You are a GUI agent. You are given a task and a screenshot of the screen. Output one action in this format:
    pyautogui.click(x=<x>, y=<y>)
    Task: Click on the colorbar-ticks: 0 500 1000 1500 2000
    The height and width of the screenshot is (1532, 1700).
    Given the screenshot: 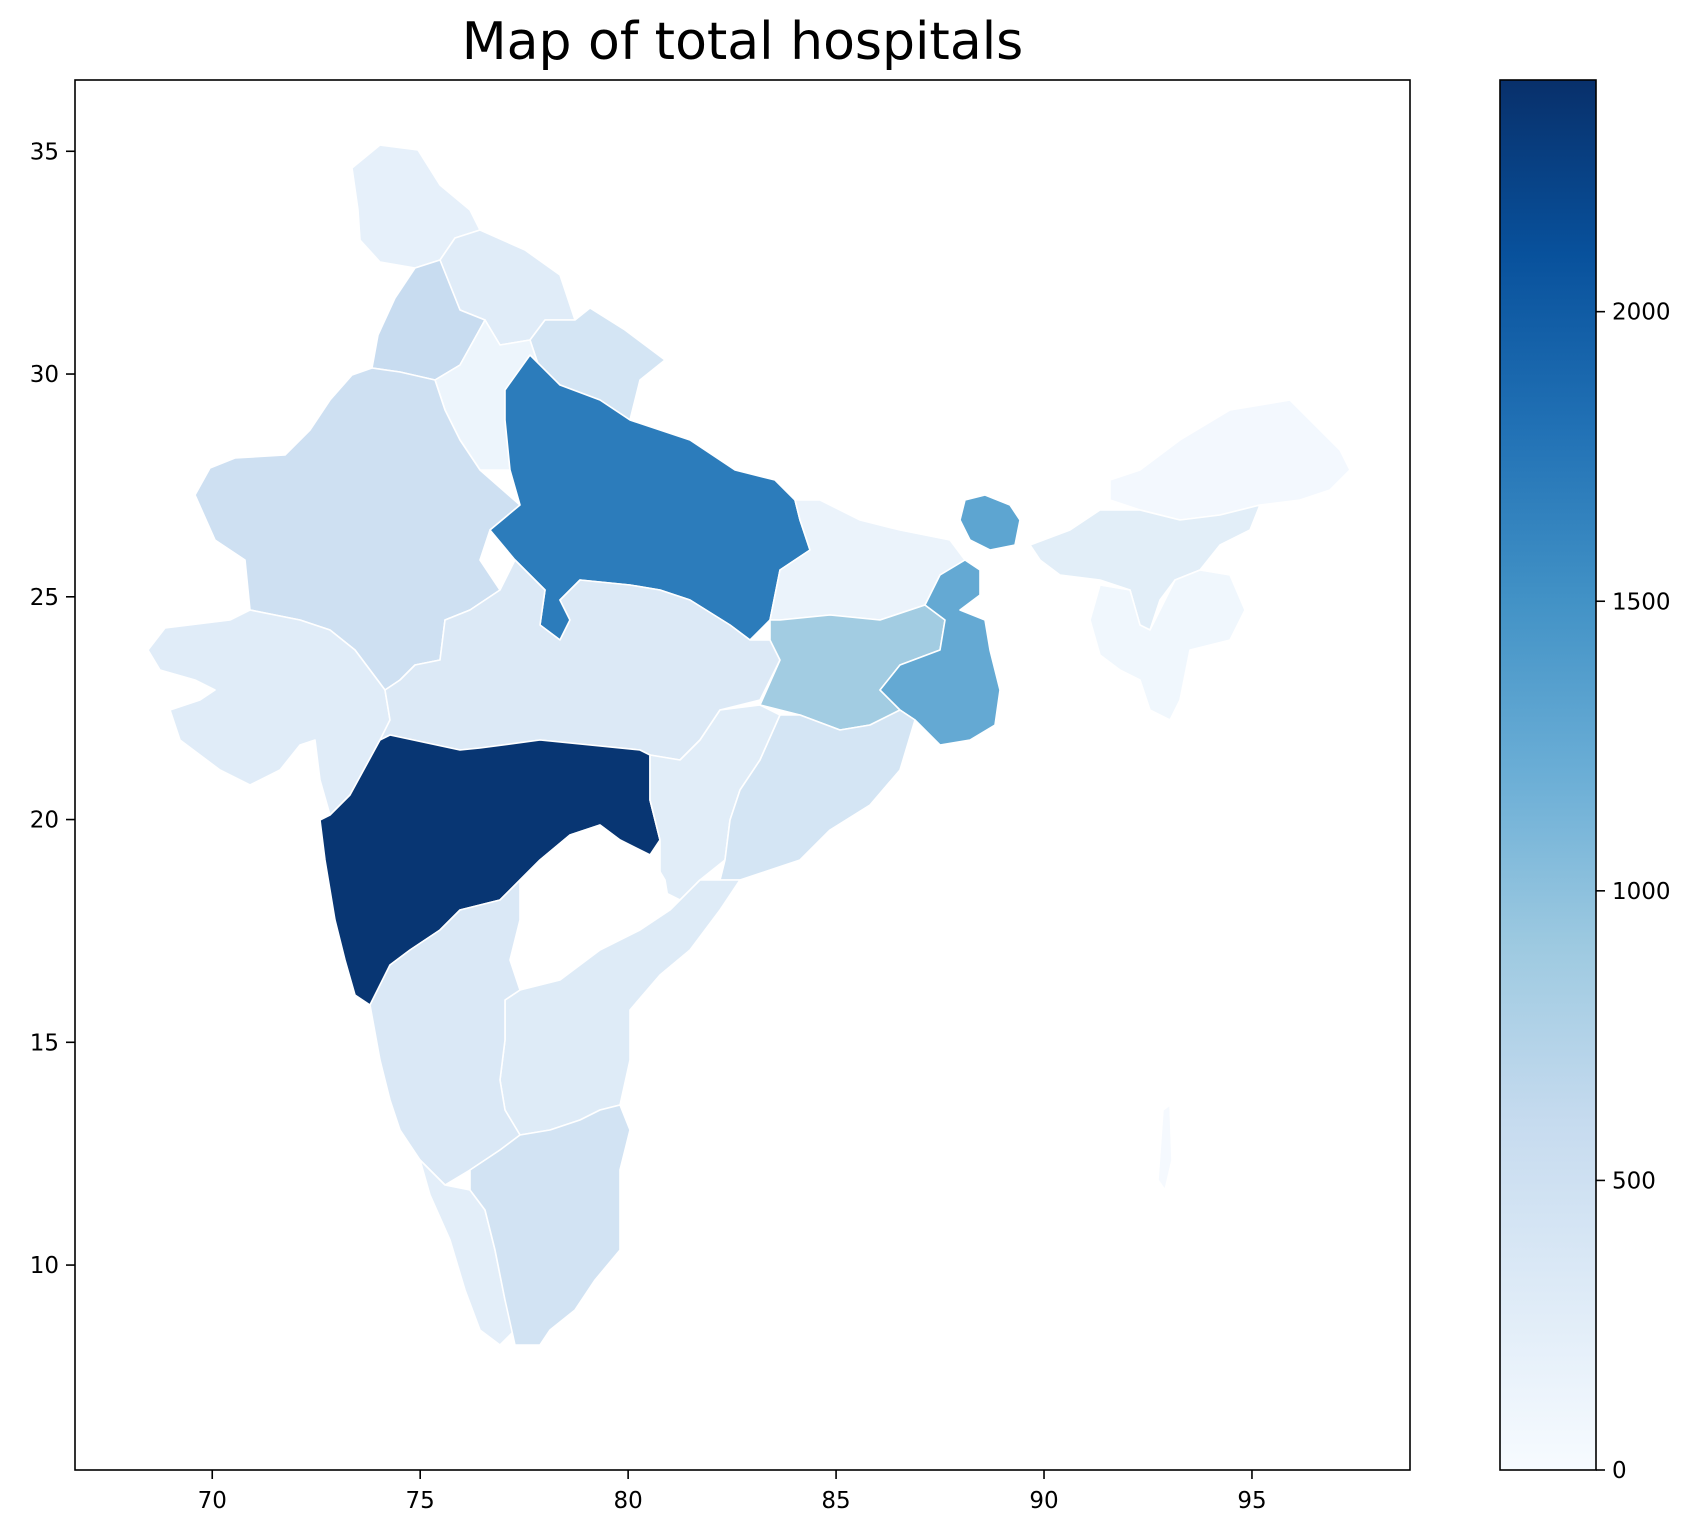 What is the action you would take?
    pyautogui.click(x=1633, y=892)
    